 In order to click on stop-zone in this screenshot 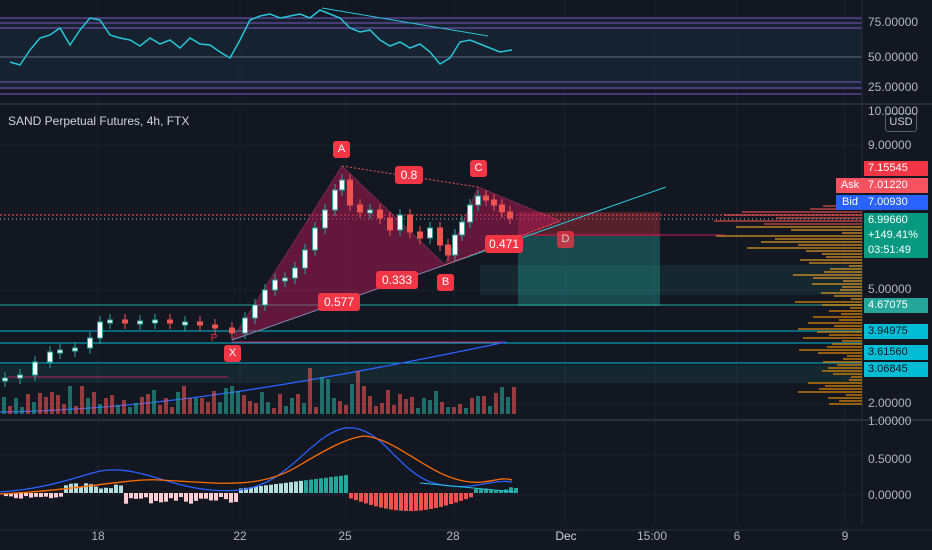, I will do `click(589, 224)`.